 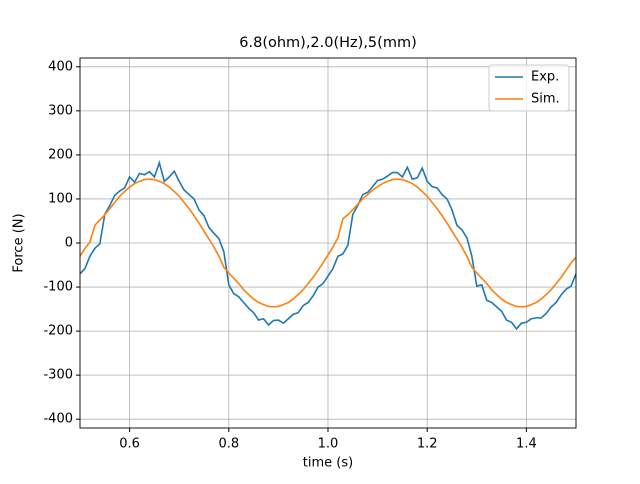 What do you see at coordinates (58, 331) in the screenshot?
I see `y-tick-label: -200` at bounding box center [58, 331].